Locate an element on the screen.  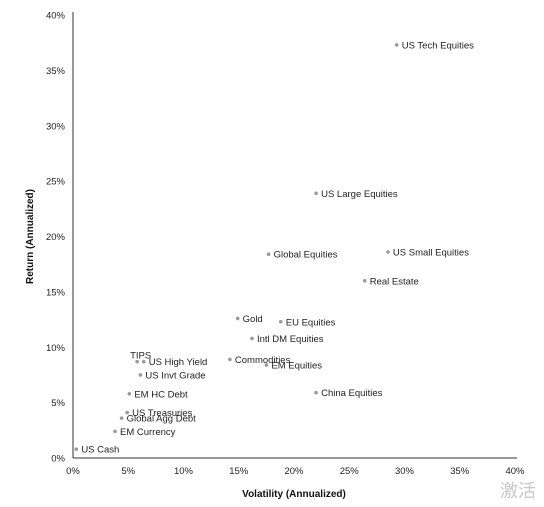
point-label: Global Equities is located at coordinates (306, 255).